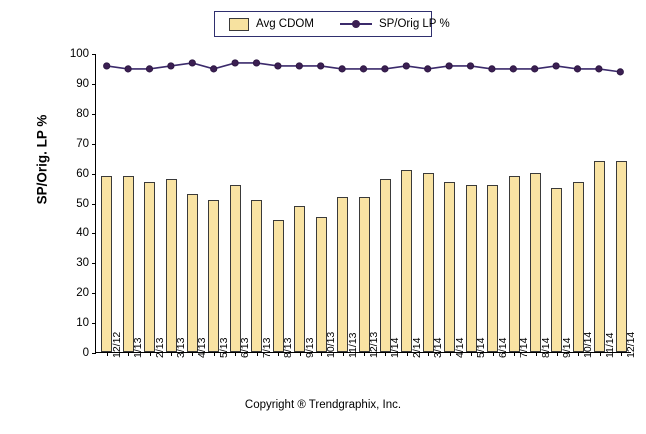  I want to click on x-tick-label: 1/13, so click(138, 347).